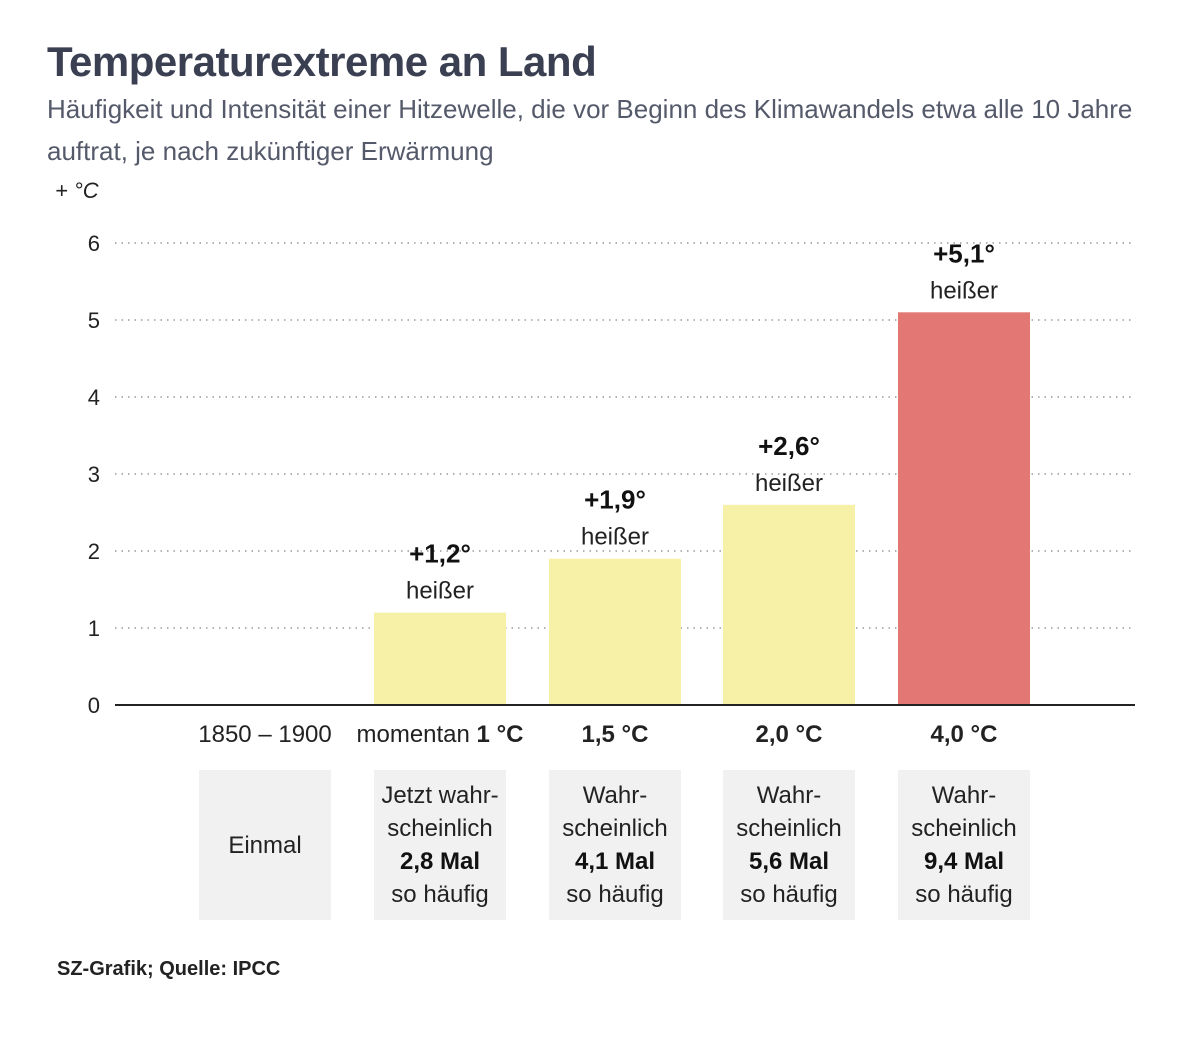  I want to click on frequency-box: Wahr-scheinlich 4,1 Mal so häufig, so click(615, 845).